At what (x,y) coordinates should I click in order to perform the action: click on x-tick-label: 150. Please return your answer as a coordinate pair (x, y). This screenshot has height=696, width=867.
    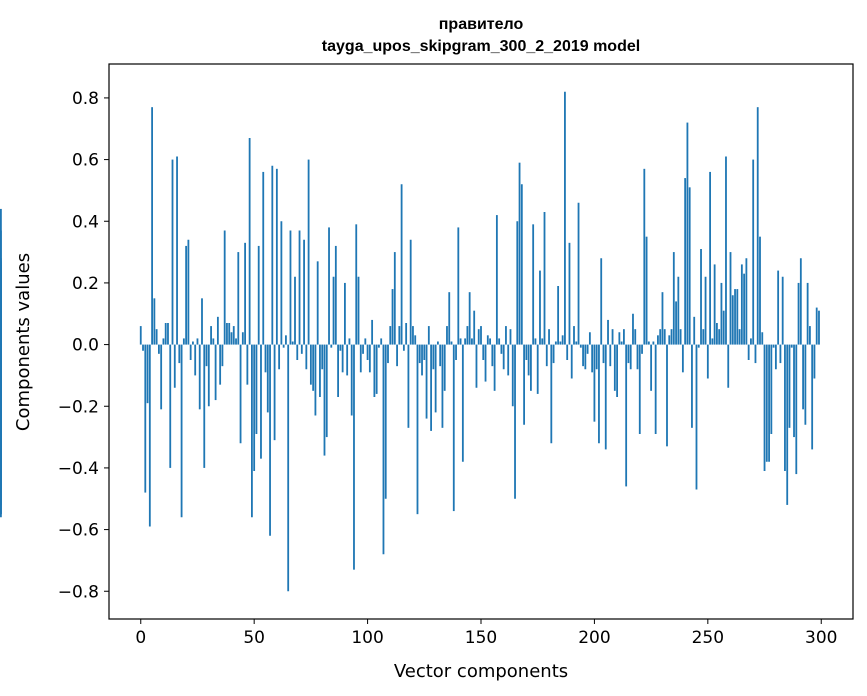
    Looking at the image, I should click on (481, 638).